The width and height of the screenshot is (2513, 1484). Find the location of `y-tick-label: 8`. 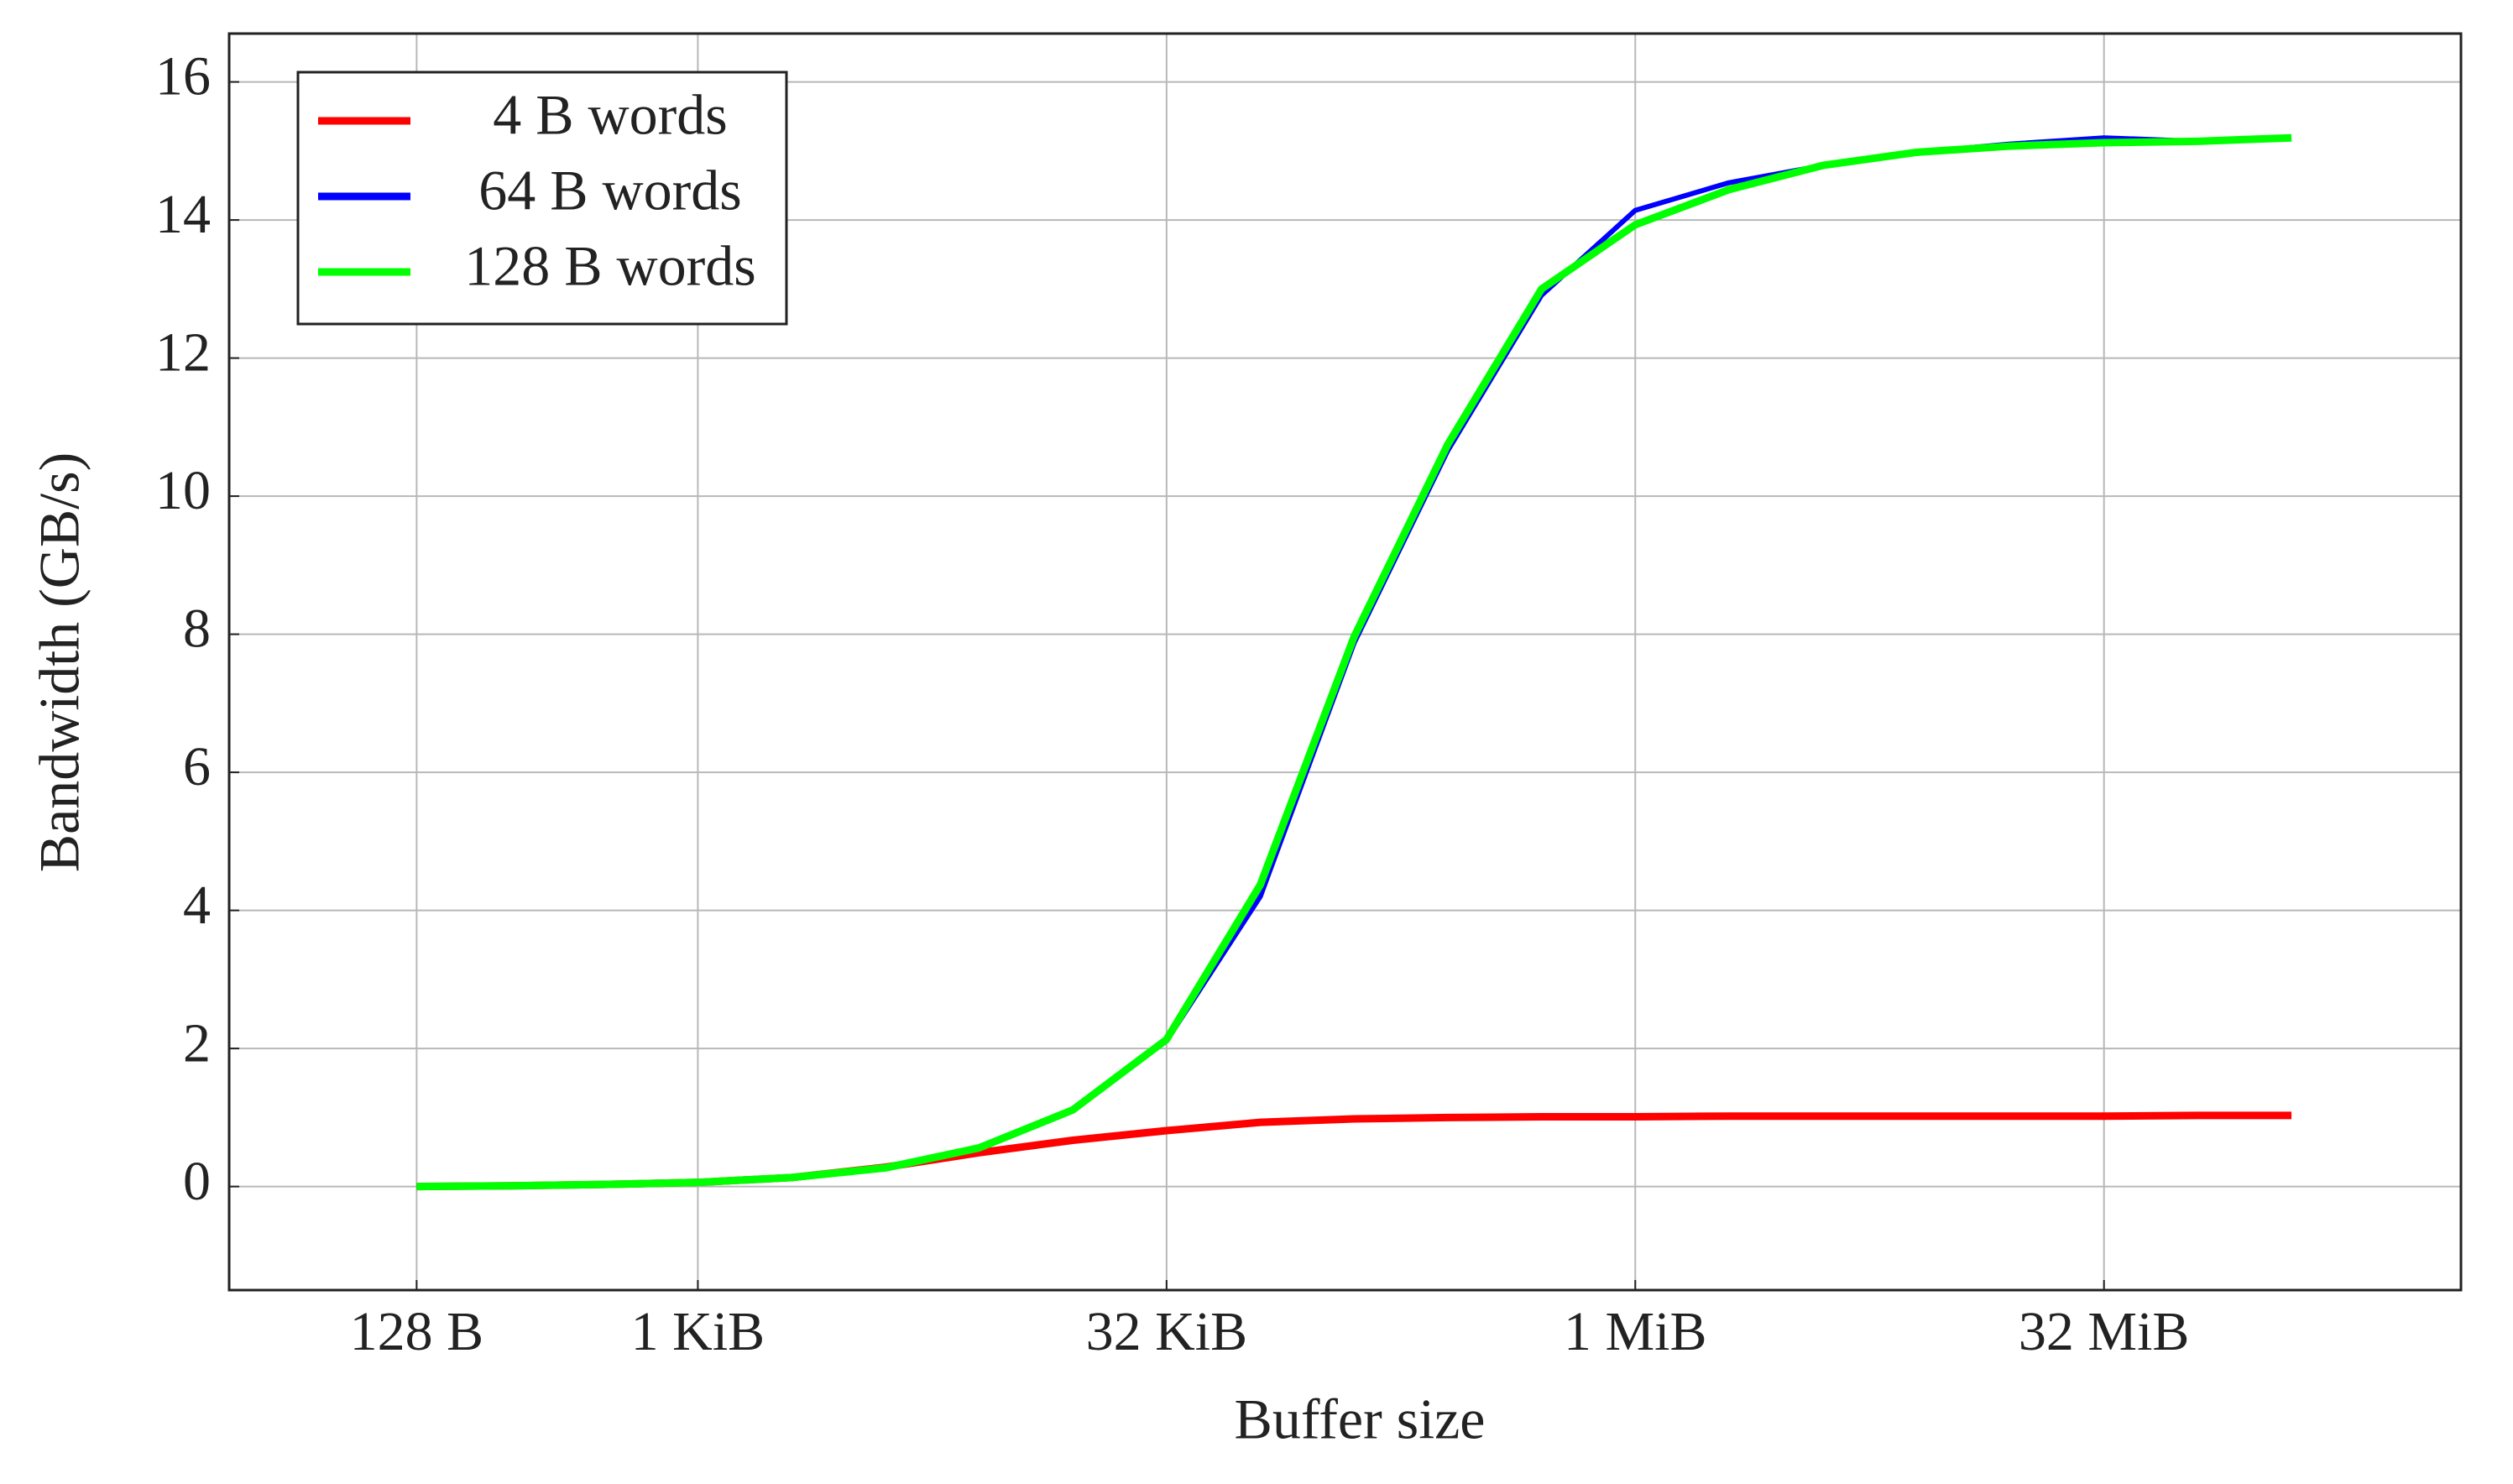

y-tick-label: 8 is located at coordinates (197, 629).